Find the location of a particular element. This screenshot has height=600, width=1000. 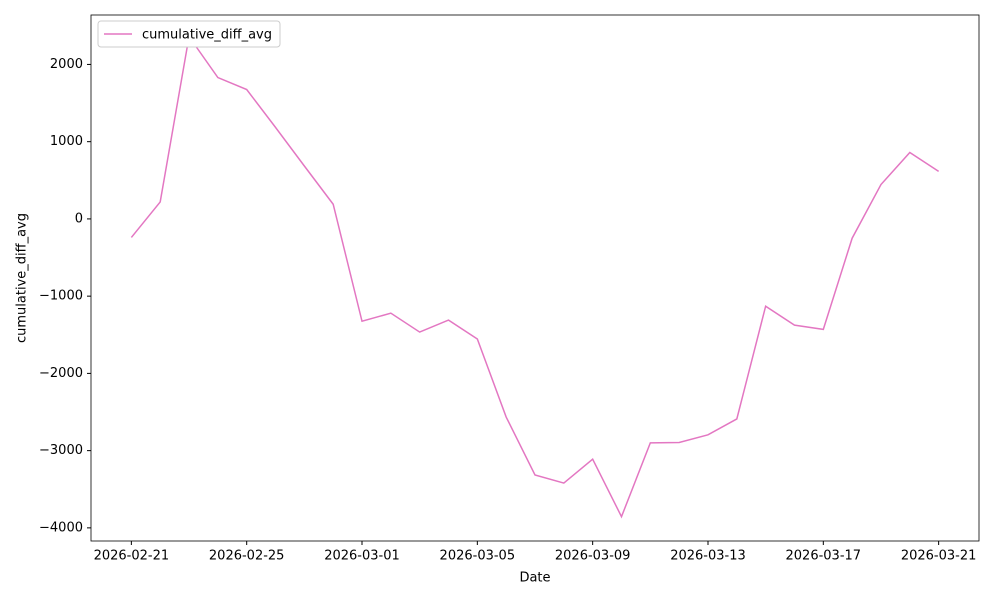

x-axis-label: Date is located at coordinates (534, 578).